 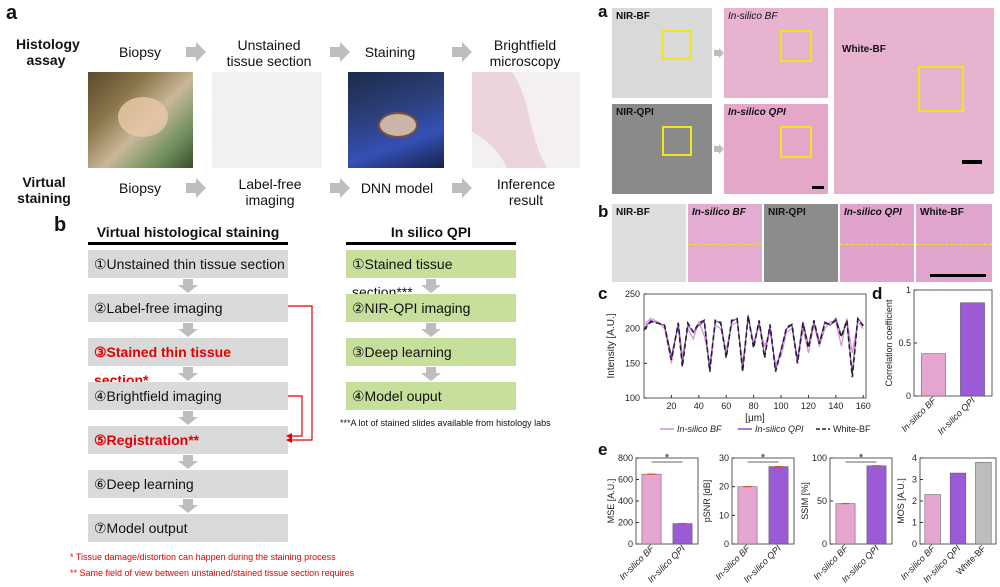 I want to click on panel-e-label: e, so click(x=603, y=449).